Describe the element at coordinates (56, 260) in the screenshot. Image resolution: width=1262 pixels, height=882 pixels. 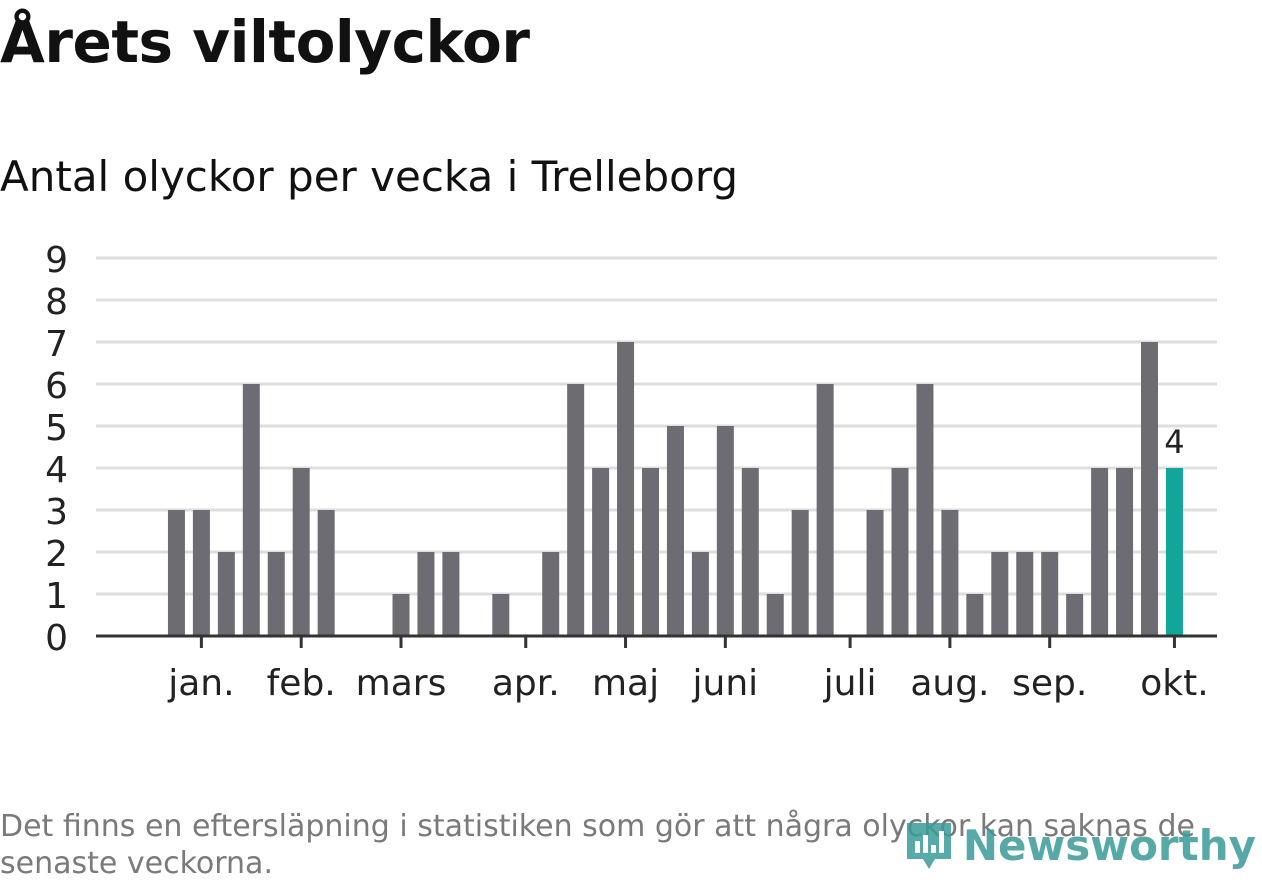
I see `y-tick-label: 9` at that location.